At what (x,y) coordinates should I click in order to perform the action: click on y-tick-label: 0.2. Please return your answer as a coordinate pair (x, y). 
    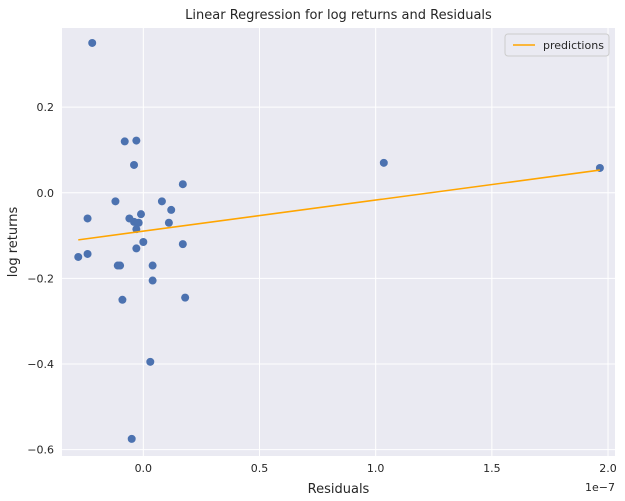
    Looking at the image, I should click on (46, 107).